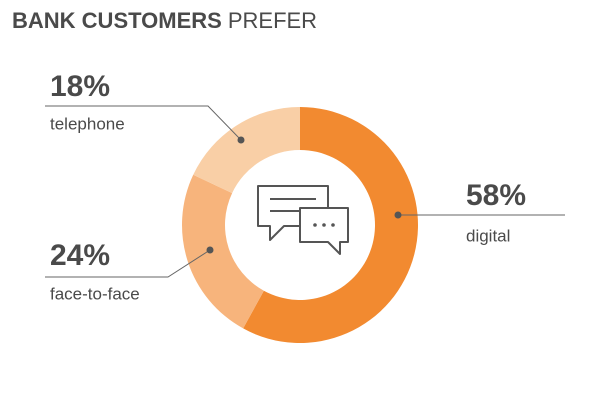 This screenshot has height=405, width=600. What do you see at coordinates (324, 225) in the screenshot?
I see `icon-dots` at bounding box center [324, 225].